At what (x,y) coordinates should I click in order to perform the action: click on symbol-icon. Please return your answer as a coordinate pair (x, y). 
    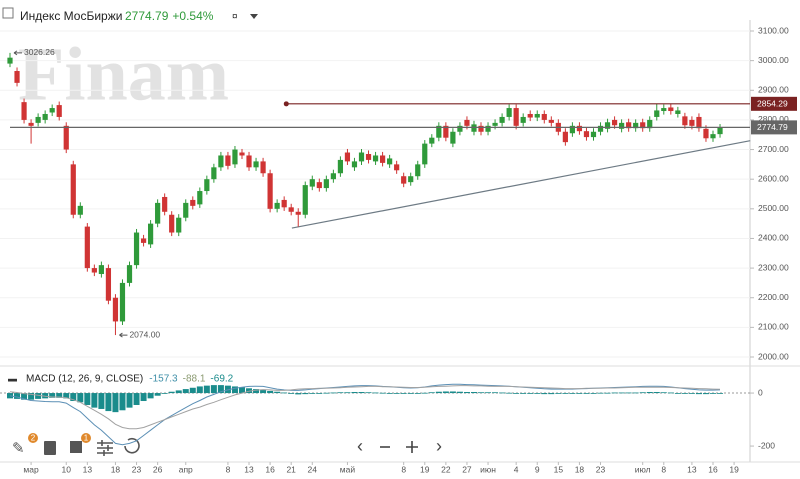
    Looking at the image, I should click on (8, 13).